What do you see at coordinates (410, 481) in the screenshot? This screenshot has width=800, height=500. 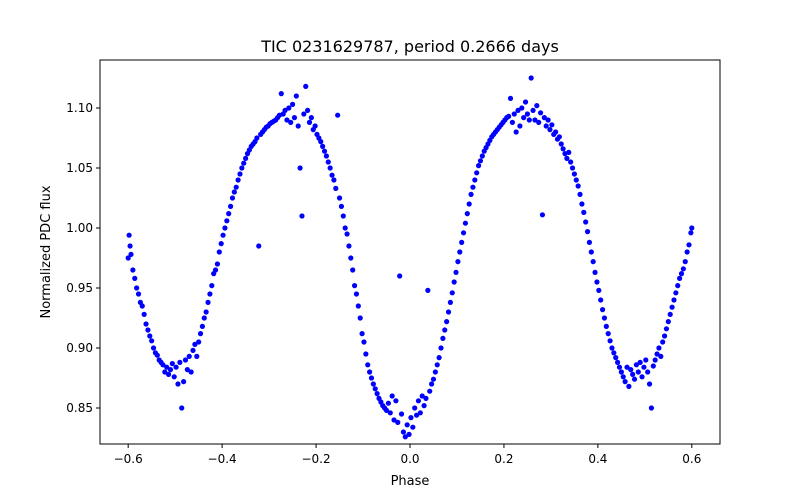 I see `x-axis-label: Phase` at bounding box center [410, 481].